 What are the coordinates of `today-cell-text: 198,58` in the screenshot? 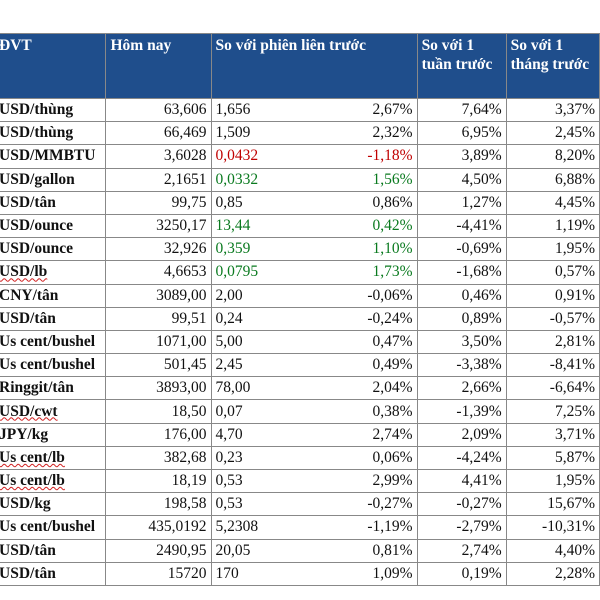 It's located at (185, 504).